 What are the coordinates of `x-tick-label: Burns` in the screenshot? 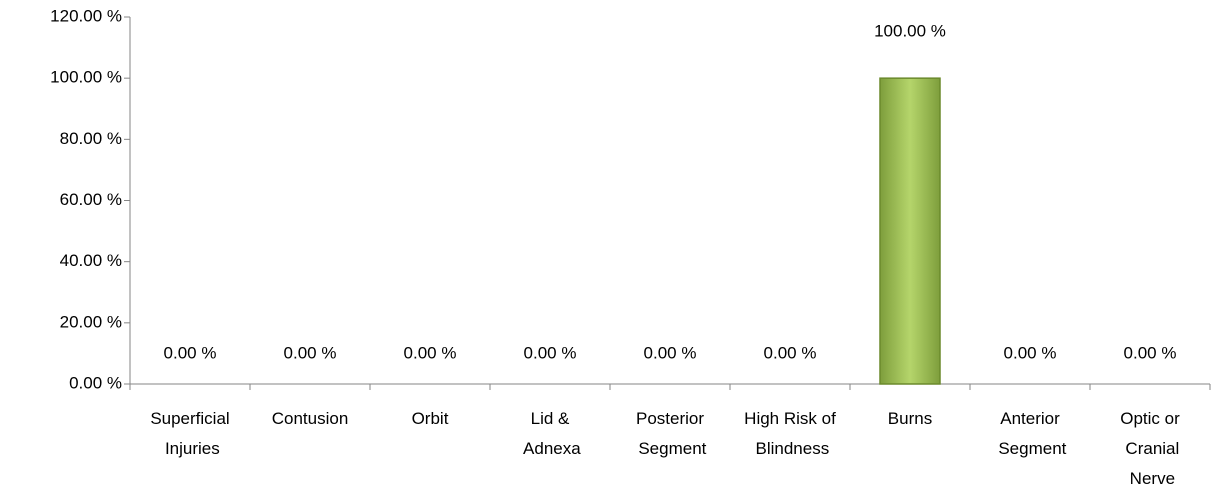 It's located at (910, 418).